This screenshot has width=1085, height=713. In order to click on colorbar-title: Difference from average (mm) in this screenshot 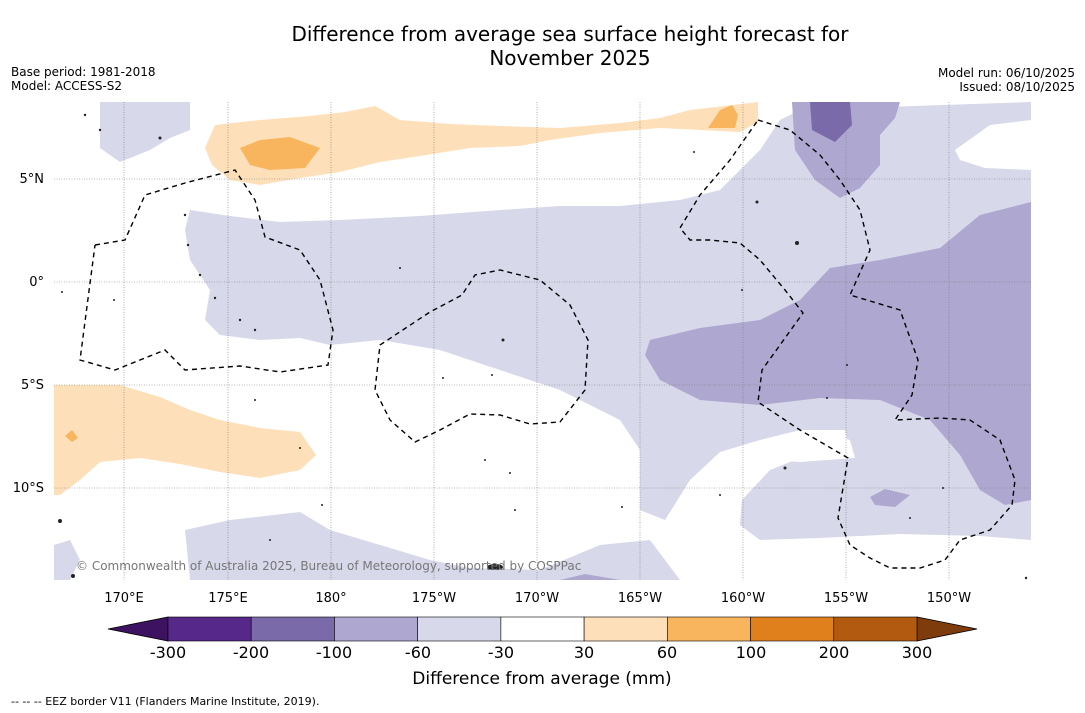, I will do `click(541, 679)`.